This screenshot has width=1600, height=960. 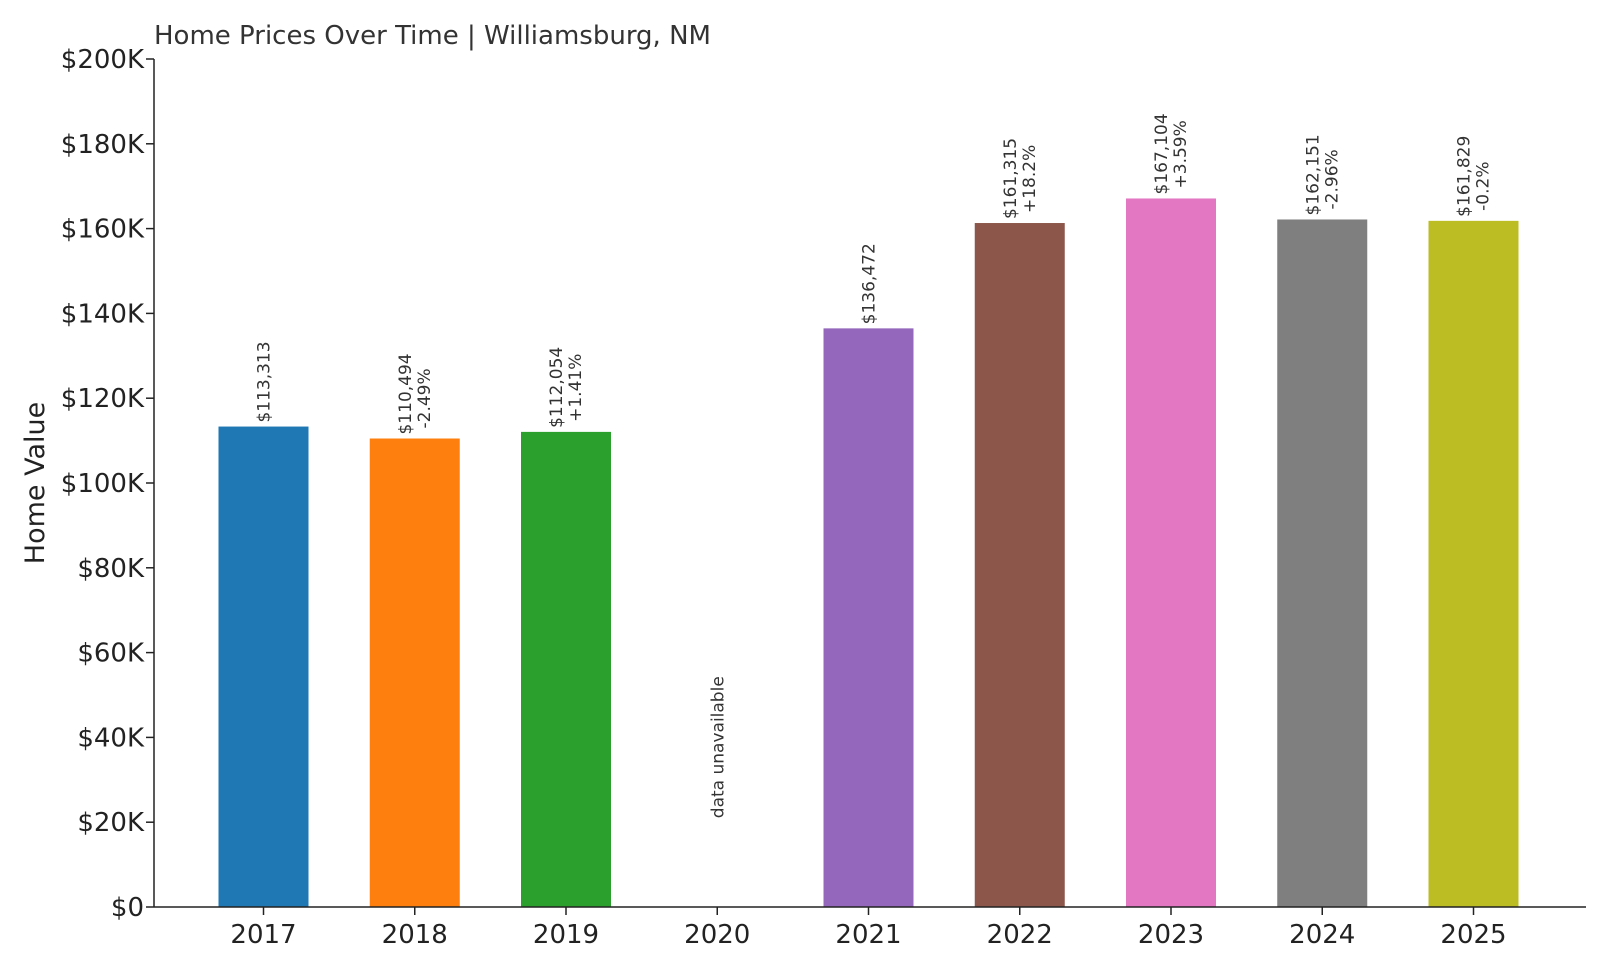 I want to click on y-tick-label: $160K, so click(x=103, y=230).